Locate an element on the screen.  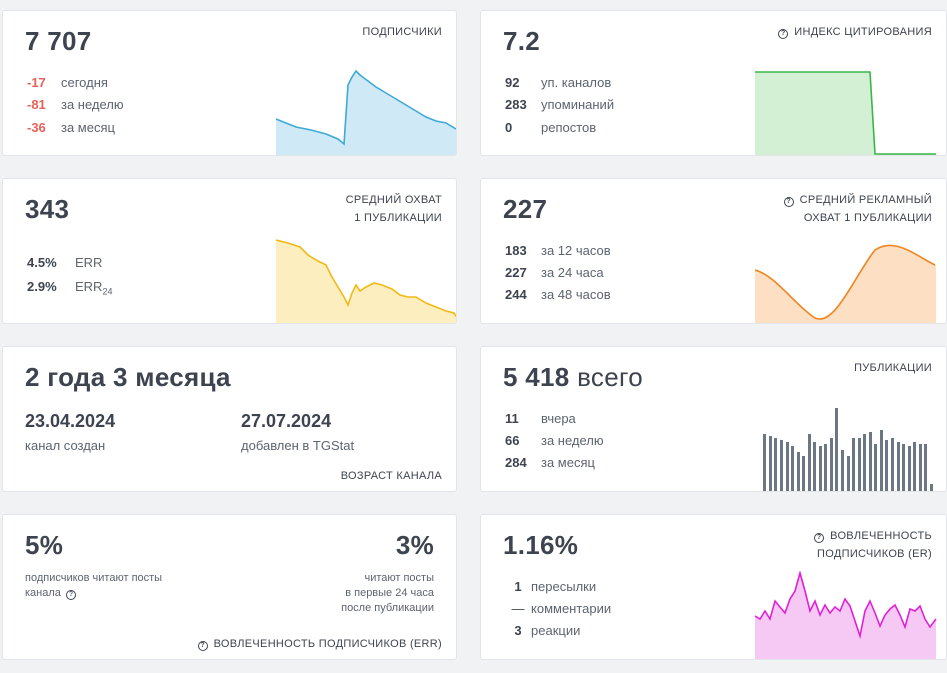
err-right-value: 3% is located at coordinates (414, 545).